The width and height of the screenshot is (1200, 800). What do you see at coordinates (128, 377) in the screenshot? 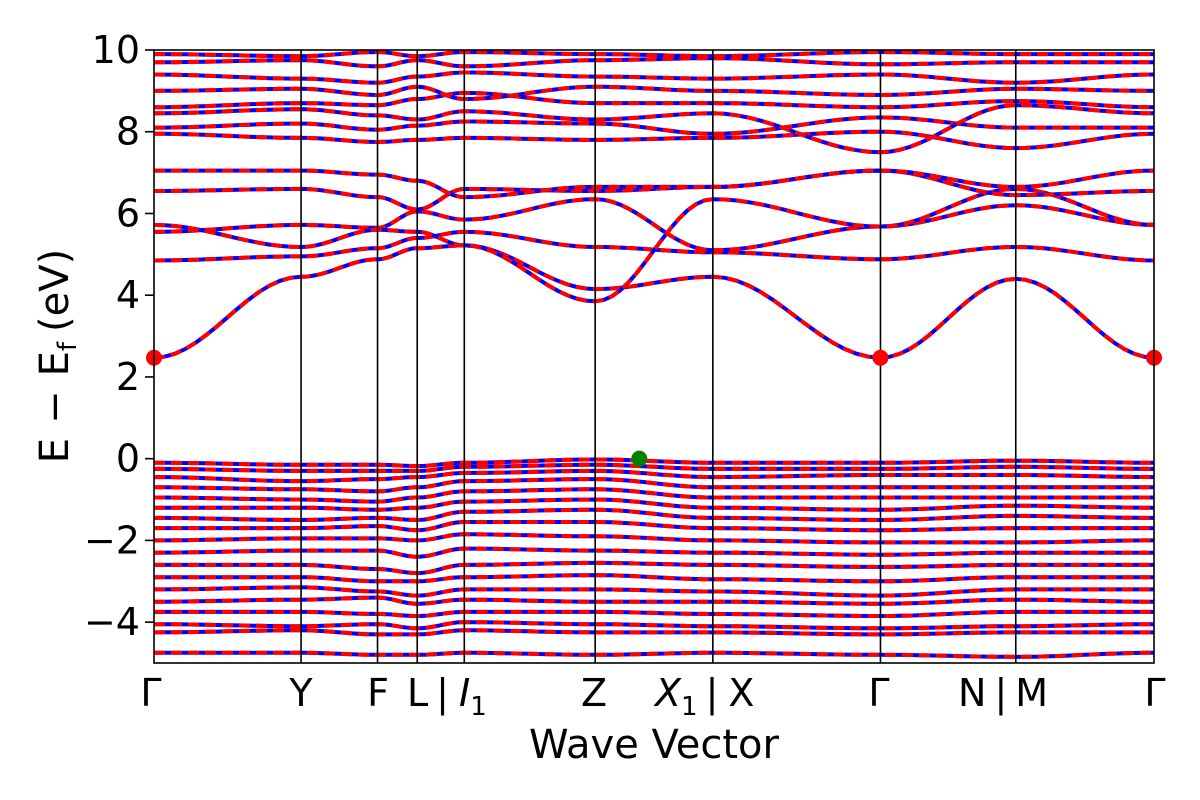
I see `y-tick-label: 2` at bounding box center [128, 377].